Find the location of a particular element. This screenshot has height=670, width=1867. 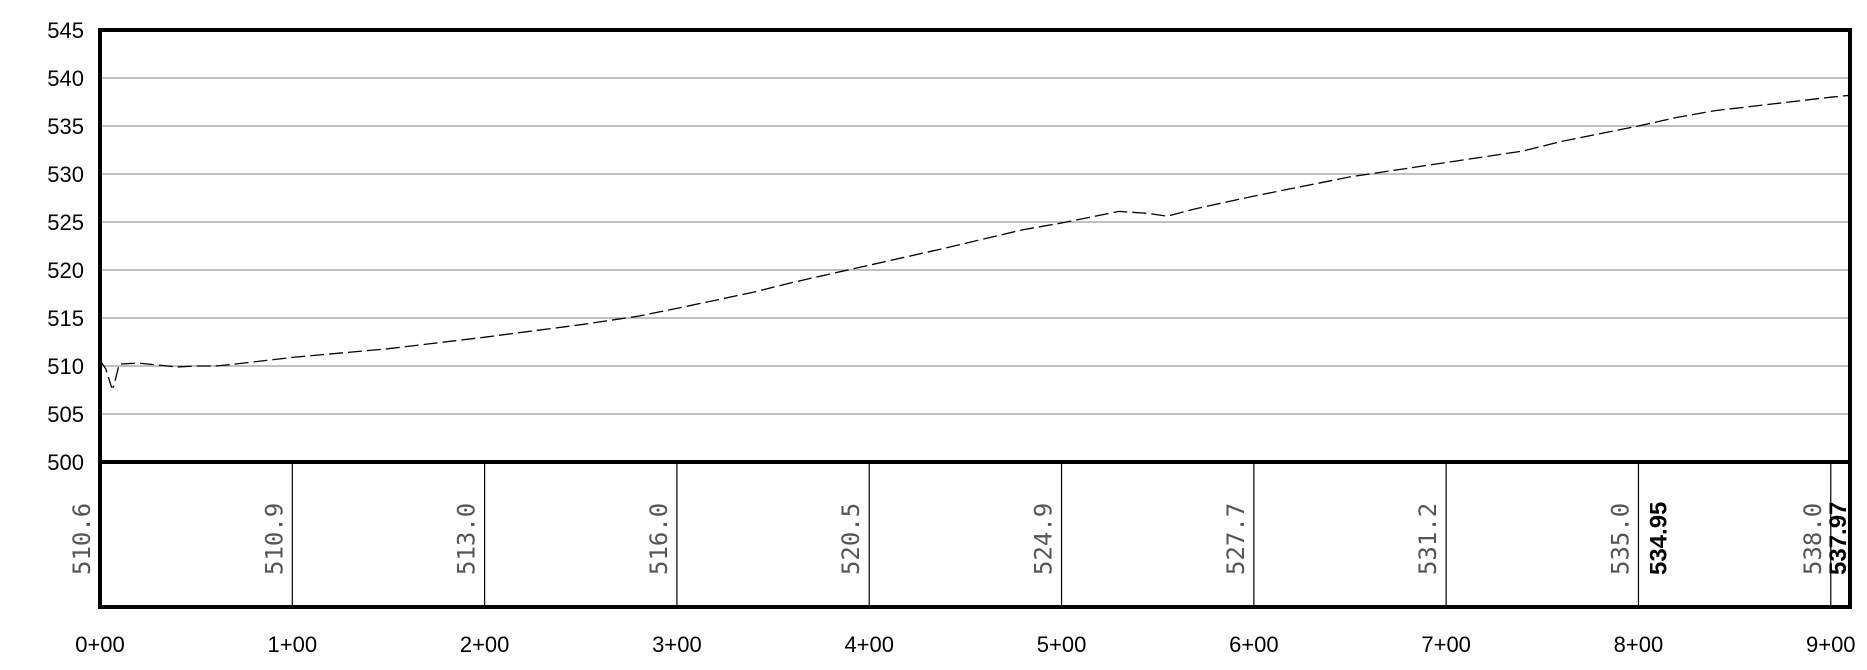

elevation-highlight-534.95: 534.95 is located at coordinates (1658, 538).